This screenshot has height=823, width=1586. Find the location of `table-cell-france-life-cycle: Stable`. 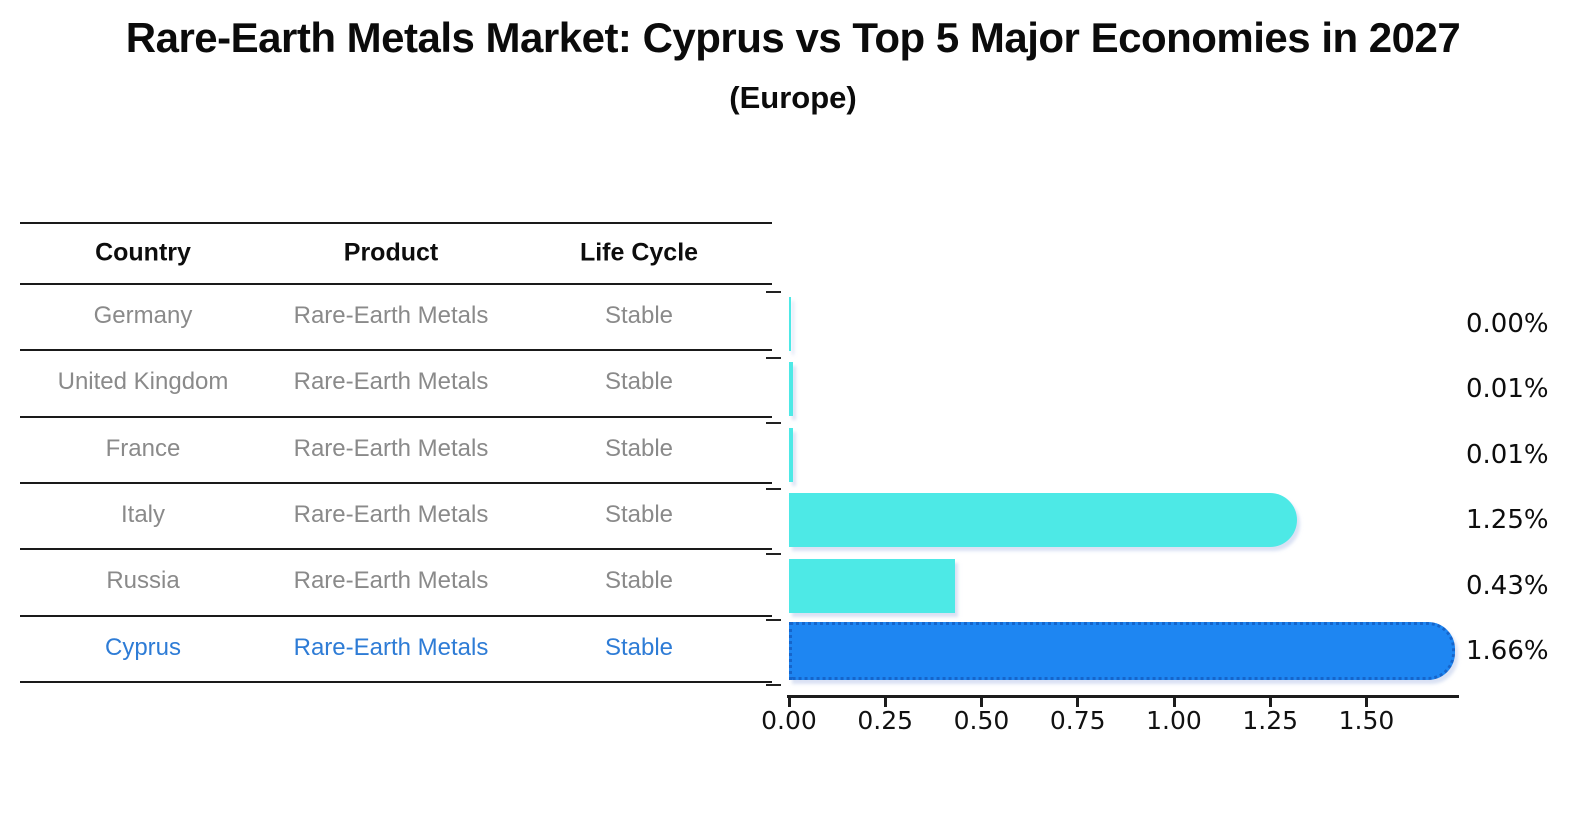

table-cell-france-life-cycle: Stable is located at coordinates (639, 448).